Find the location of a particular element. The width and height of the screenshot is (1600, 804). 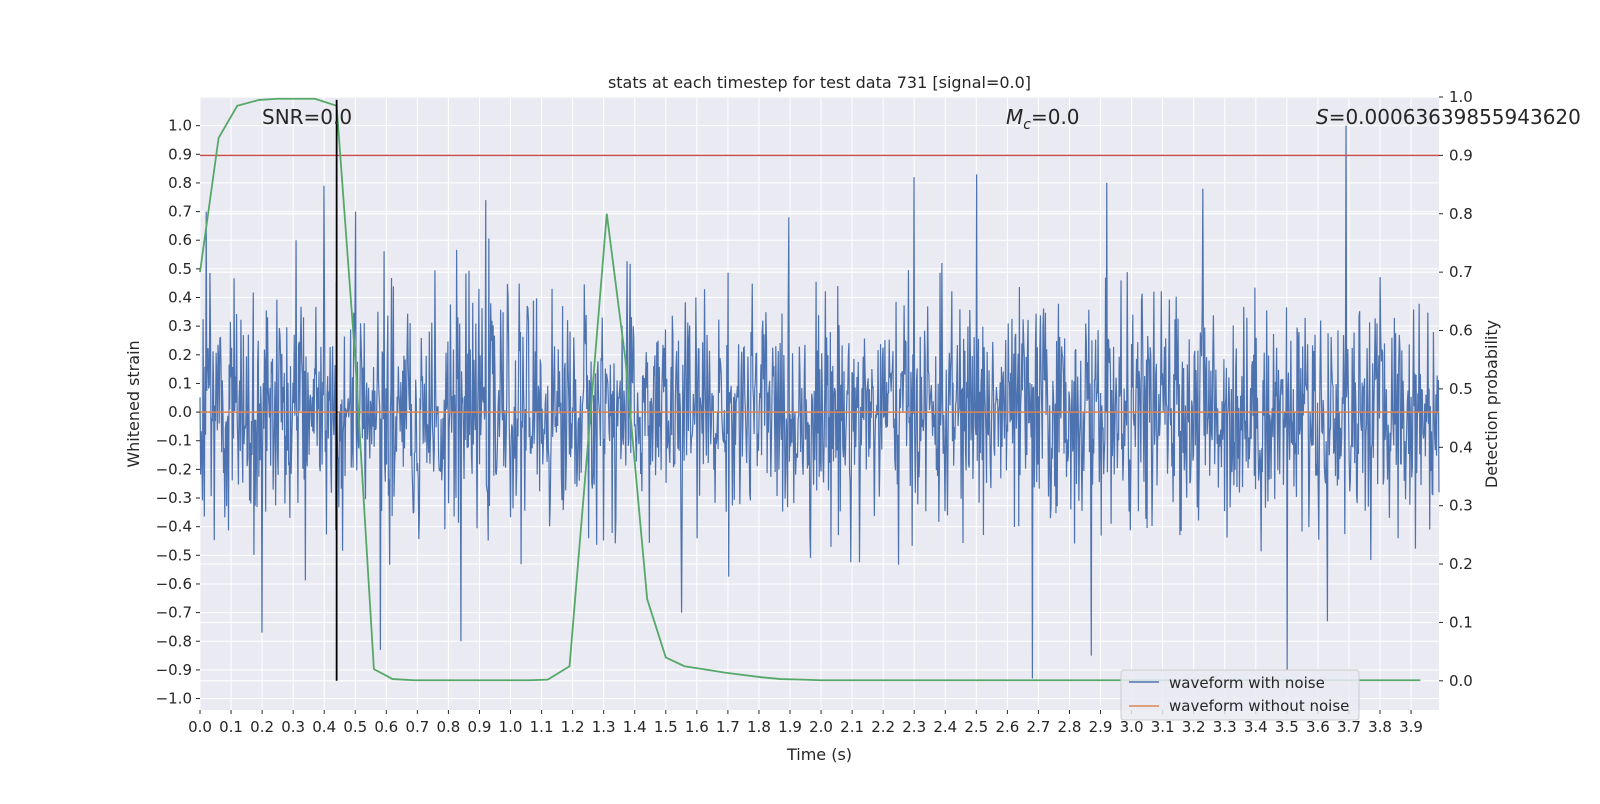

y-tick-label: −0.5 is located at coordinates (174, 555).